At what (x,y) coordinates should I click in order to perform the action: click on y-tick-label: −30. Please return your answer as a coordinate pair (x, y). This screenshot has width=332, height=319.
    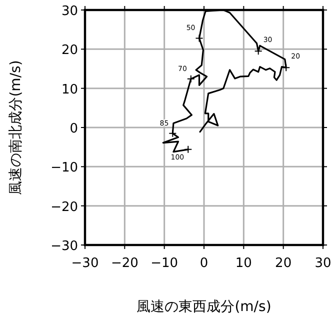
    Looking at the image, I should click on (64, 246).